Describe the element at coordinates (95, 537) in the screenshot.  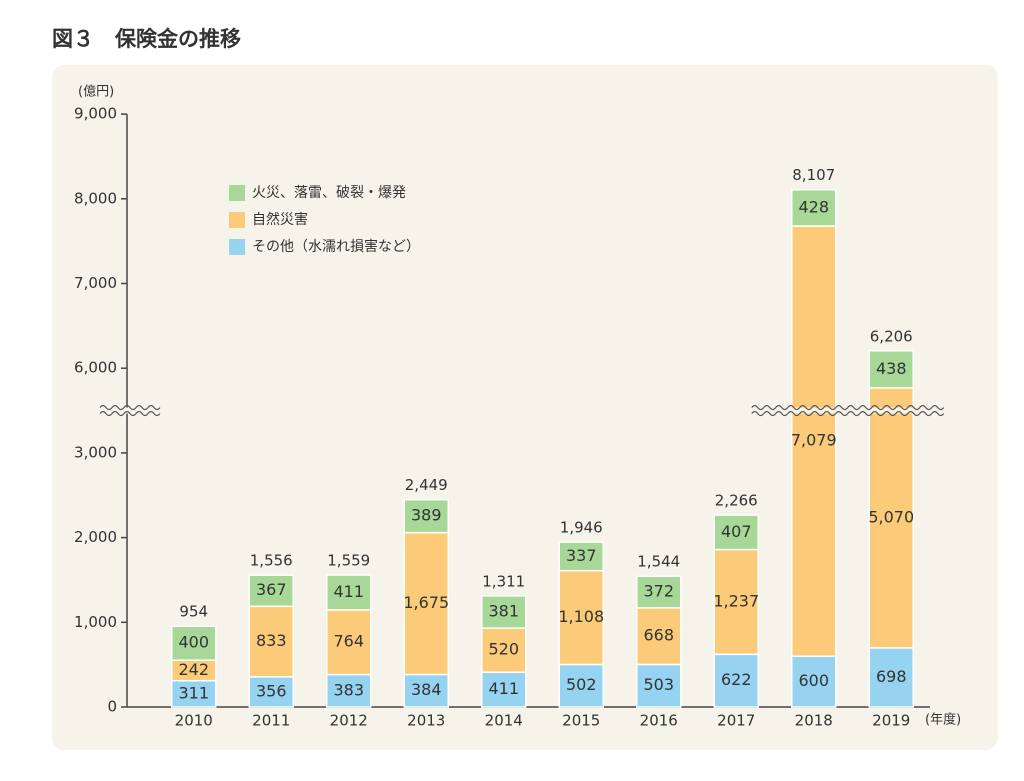
I see `y-tick-label: 2,000` at that location.